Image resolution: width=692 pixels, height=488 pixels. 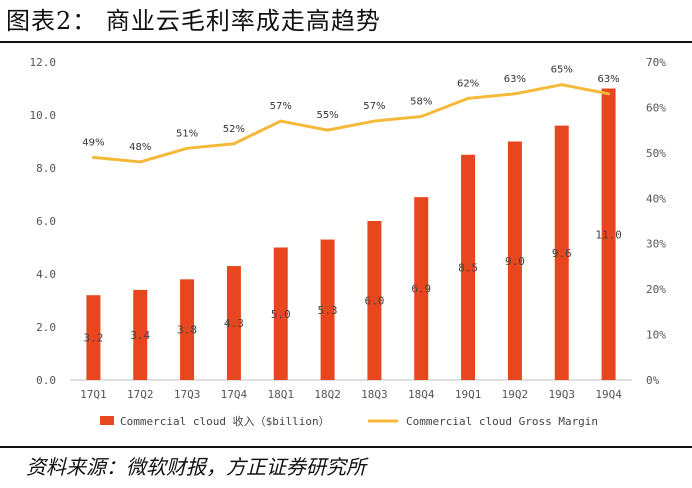 I want to click on bar-18Q1, so click(x=280, y=313).